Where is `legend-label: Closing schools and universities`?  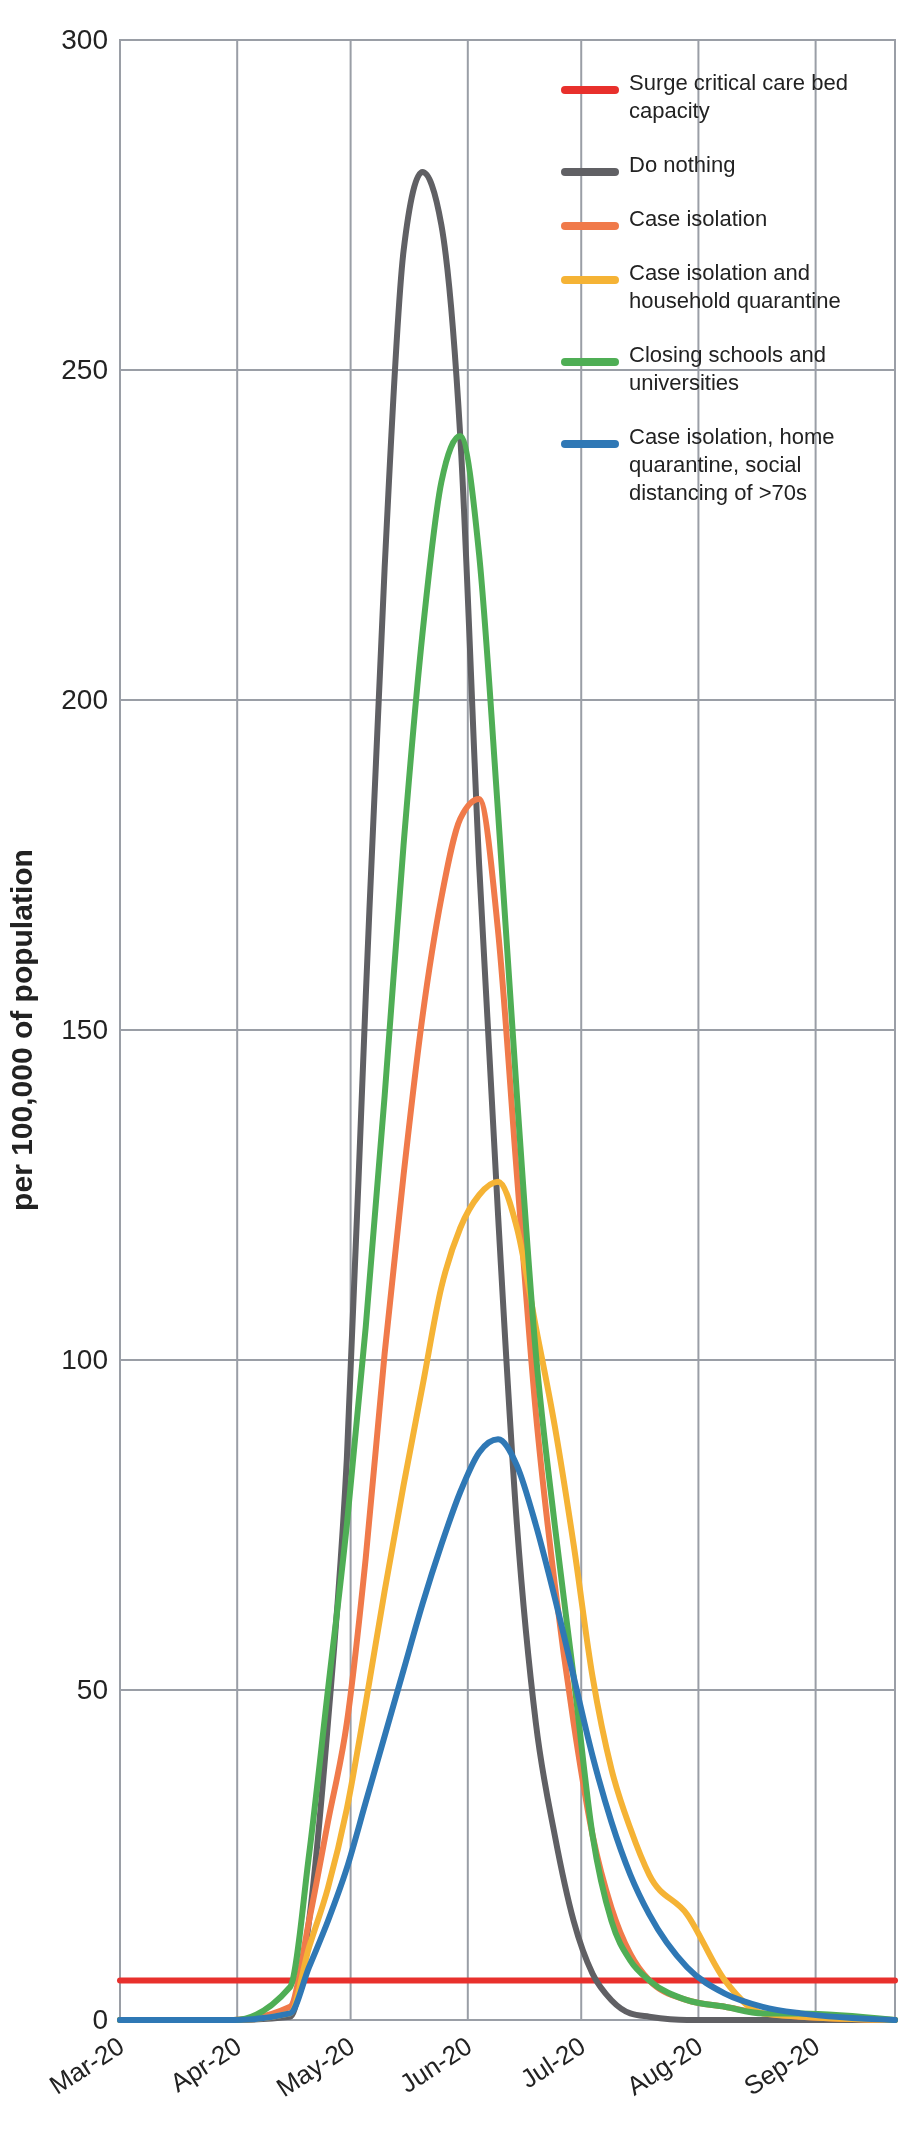
legend-label: Closing schools and universities is located at coordinates (727, 368).